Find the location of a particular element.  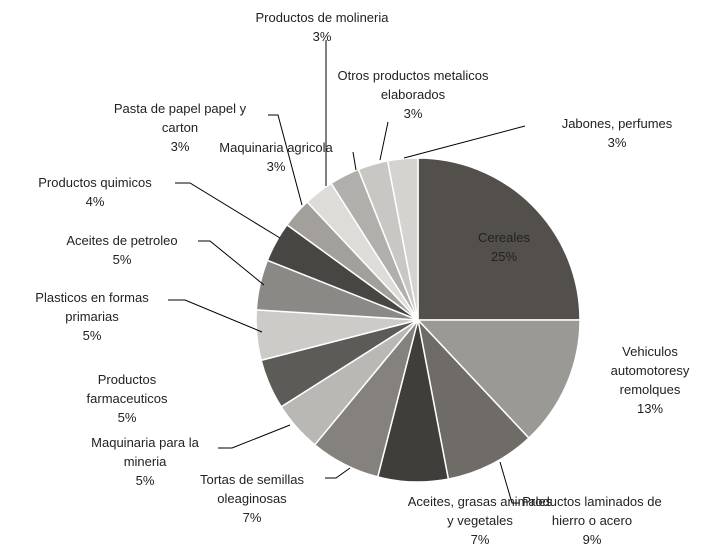

slice-label: Pasta de papel papel y carton 3% is located at coordinates (180, 127).